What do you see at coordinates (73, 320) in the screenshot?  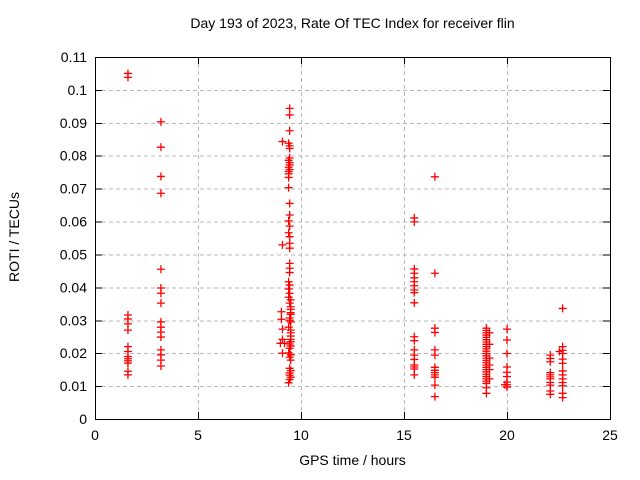 I see `y-tick-label: 0.03` at bounding box center [73, 320].